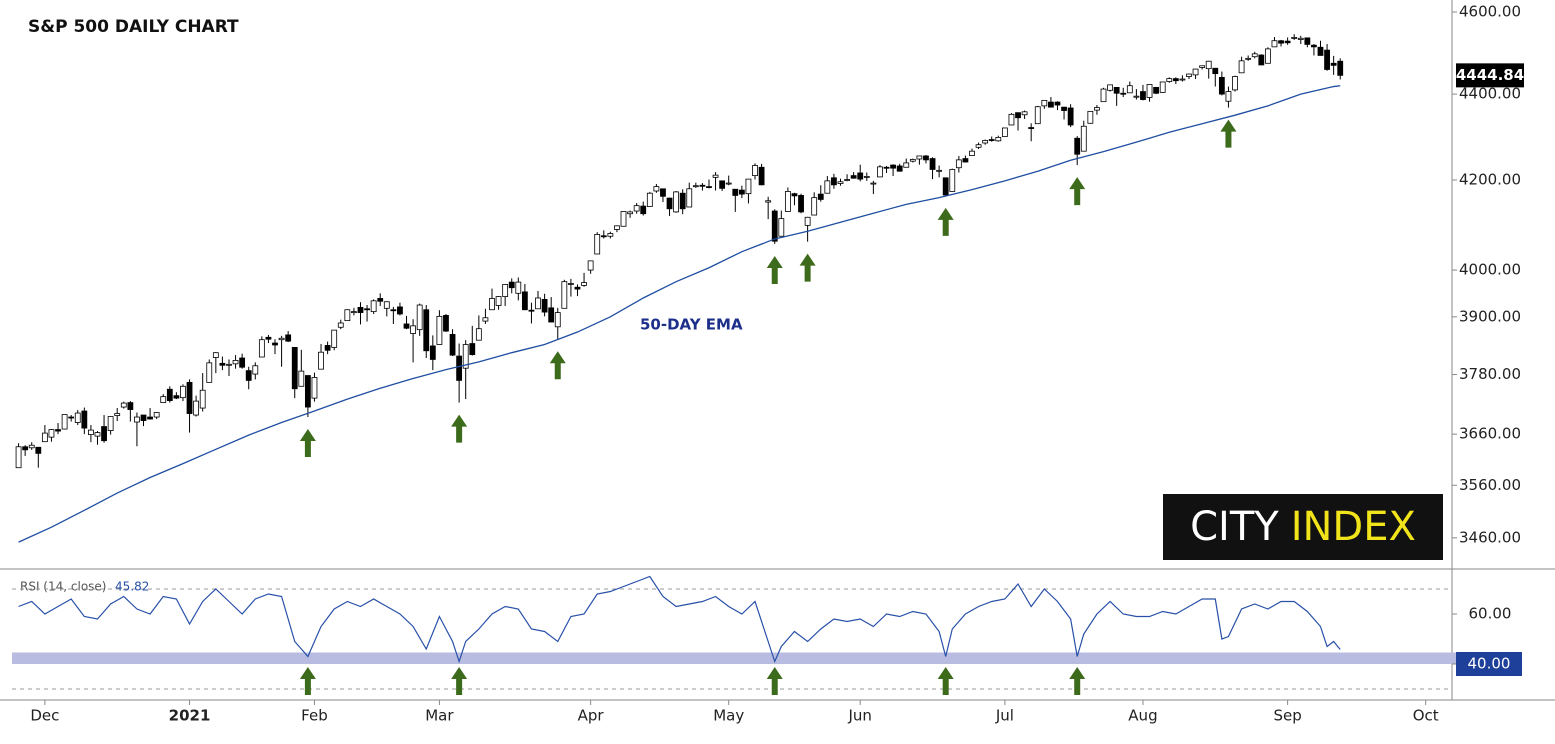 This screenshot has width=1555, height=744. What do you see at coordinates (860, 716) in the screenshot?
I see `x-tick-label: Jun` at bounding box center [860, 716].